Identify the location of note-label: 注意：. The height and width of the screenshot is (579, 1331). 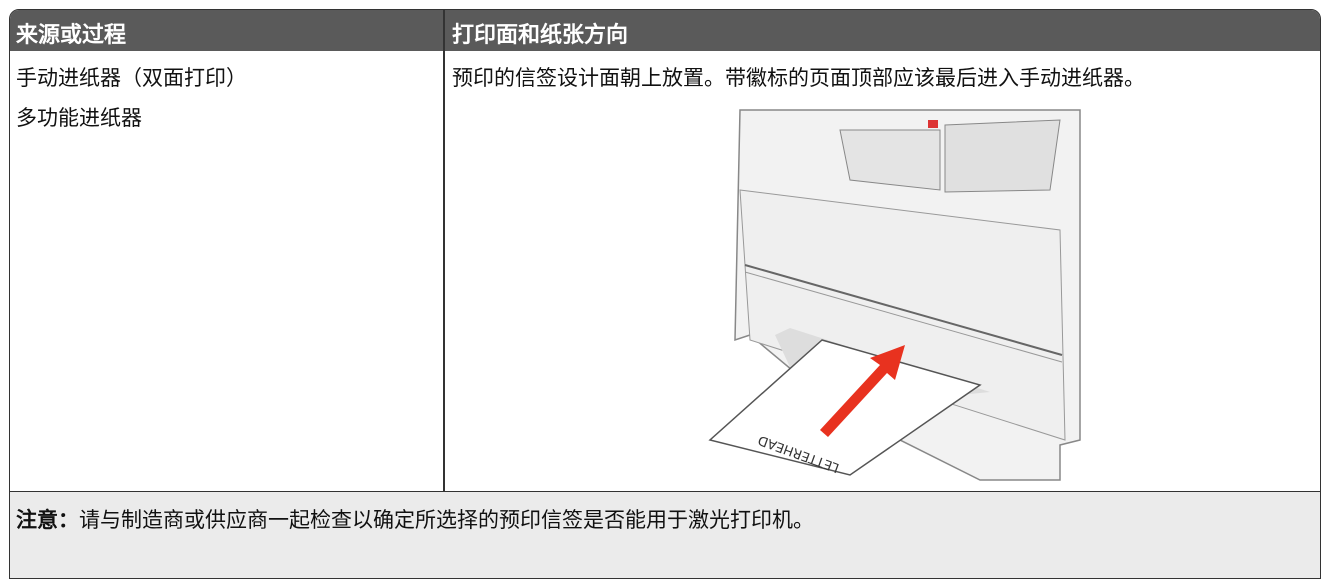
(47, 520).